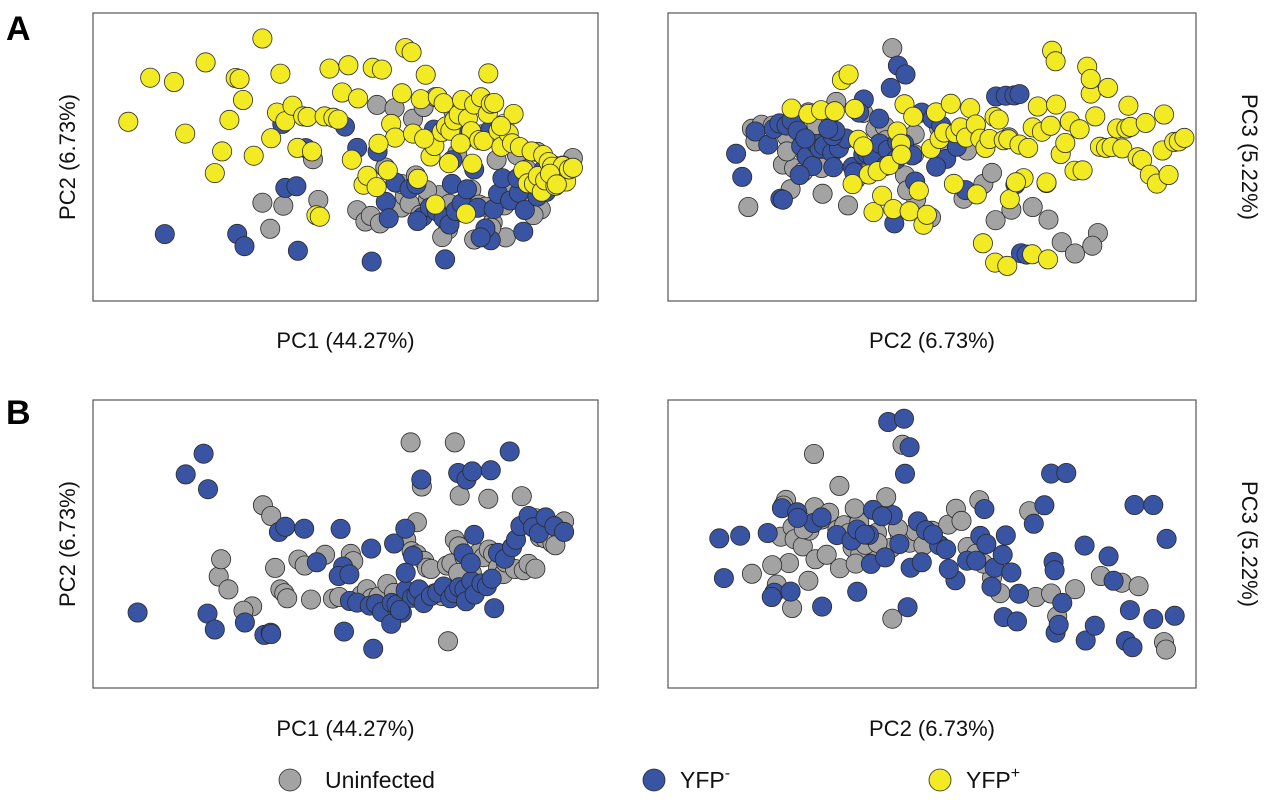 The image size is (1270, 800). Describe the element at coordinates (988, 780) in the screenshot. I see `legend-text-yfp-pos: YFP` at that location.